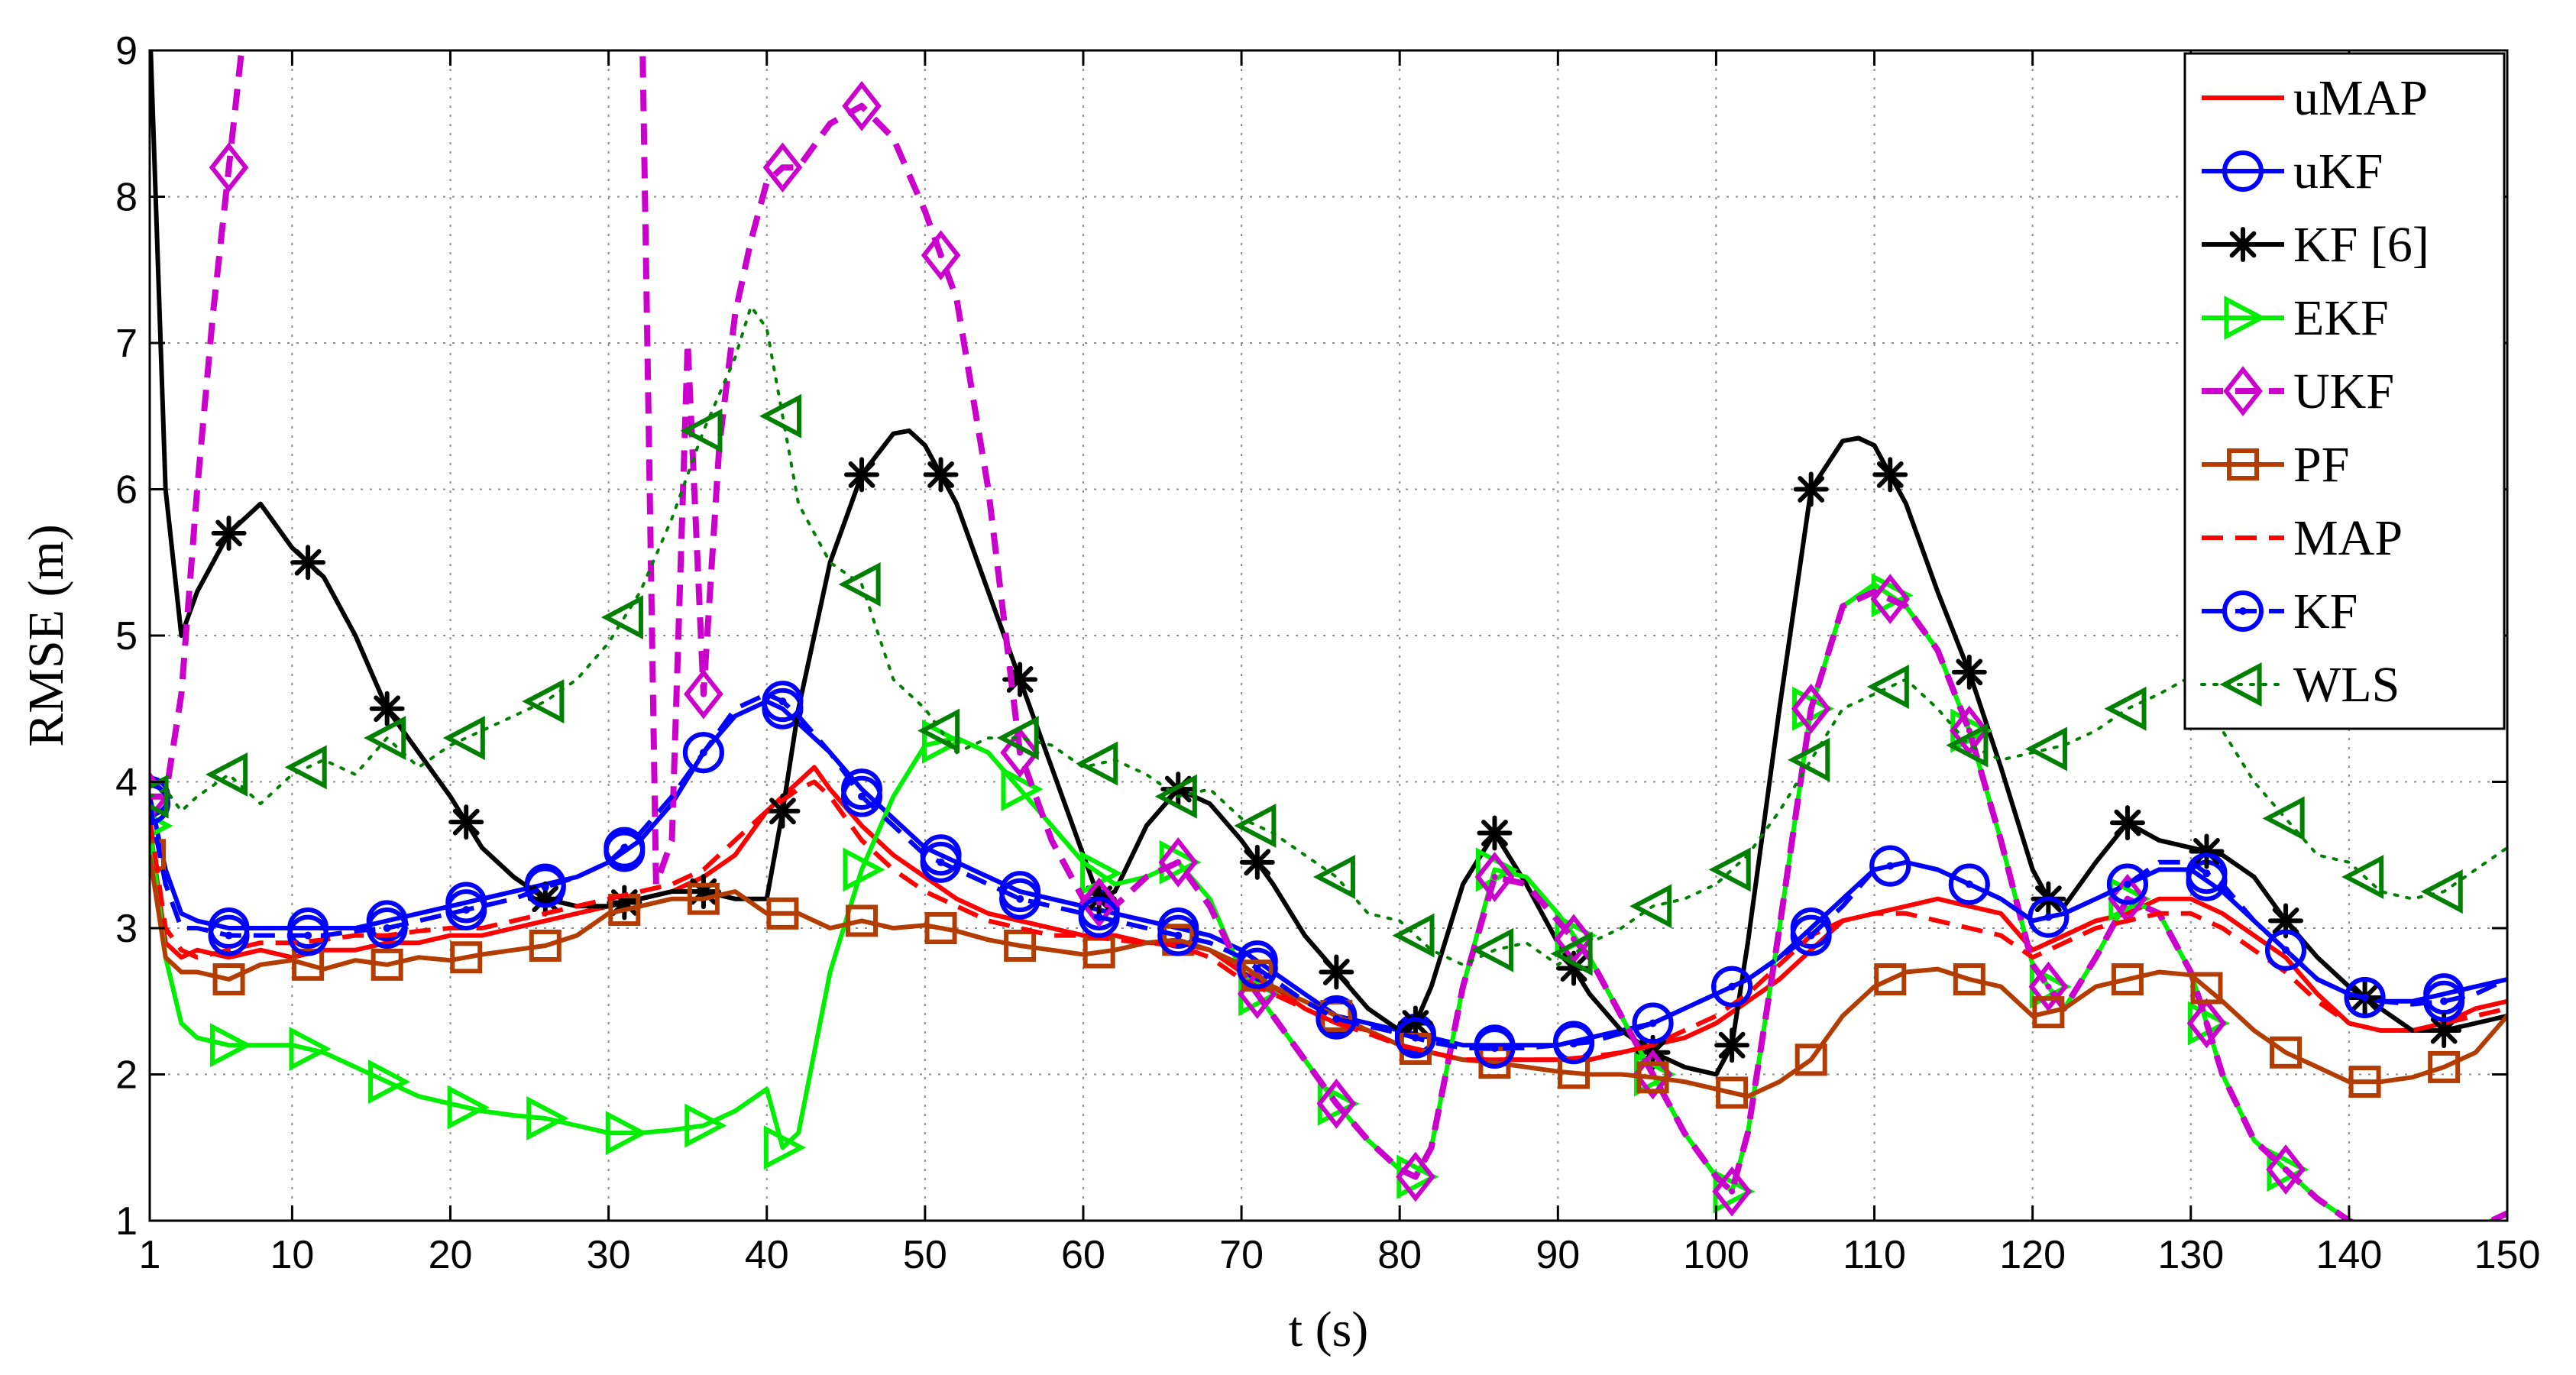 The height and width of the screenshot is (1375, 2576). What do you see at coordinates (126, 198) in the screenshot?
I see `y-tick-label: 8` at bounding box center [126, 198].